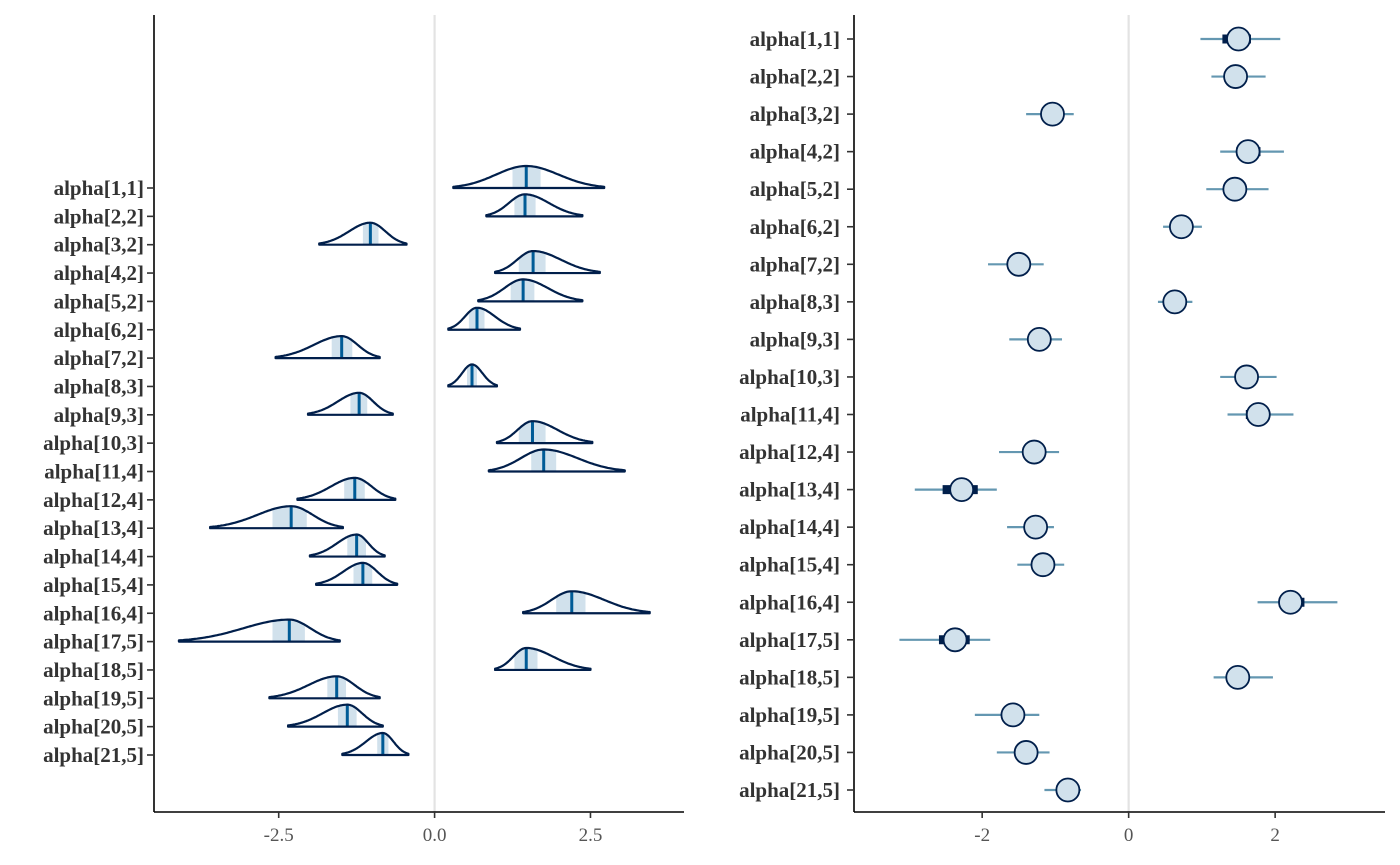 The width and height of the screenshot is (1400, 865). I want to click on x-tick-label: 0, so click(1129, 835).